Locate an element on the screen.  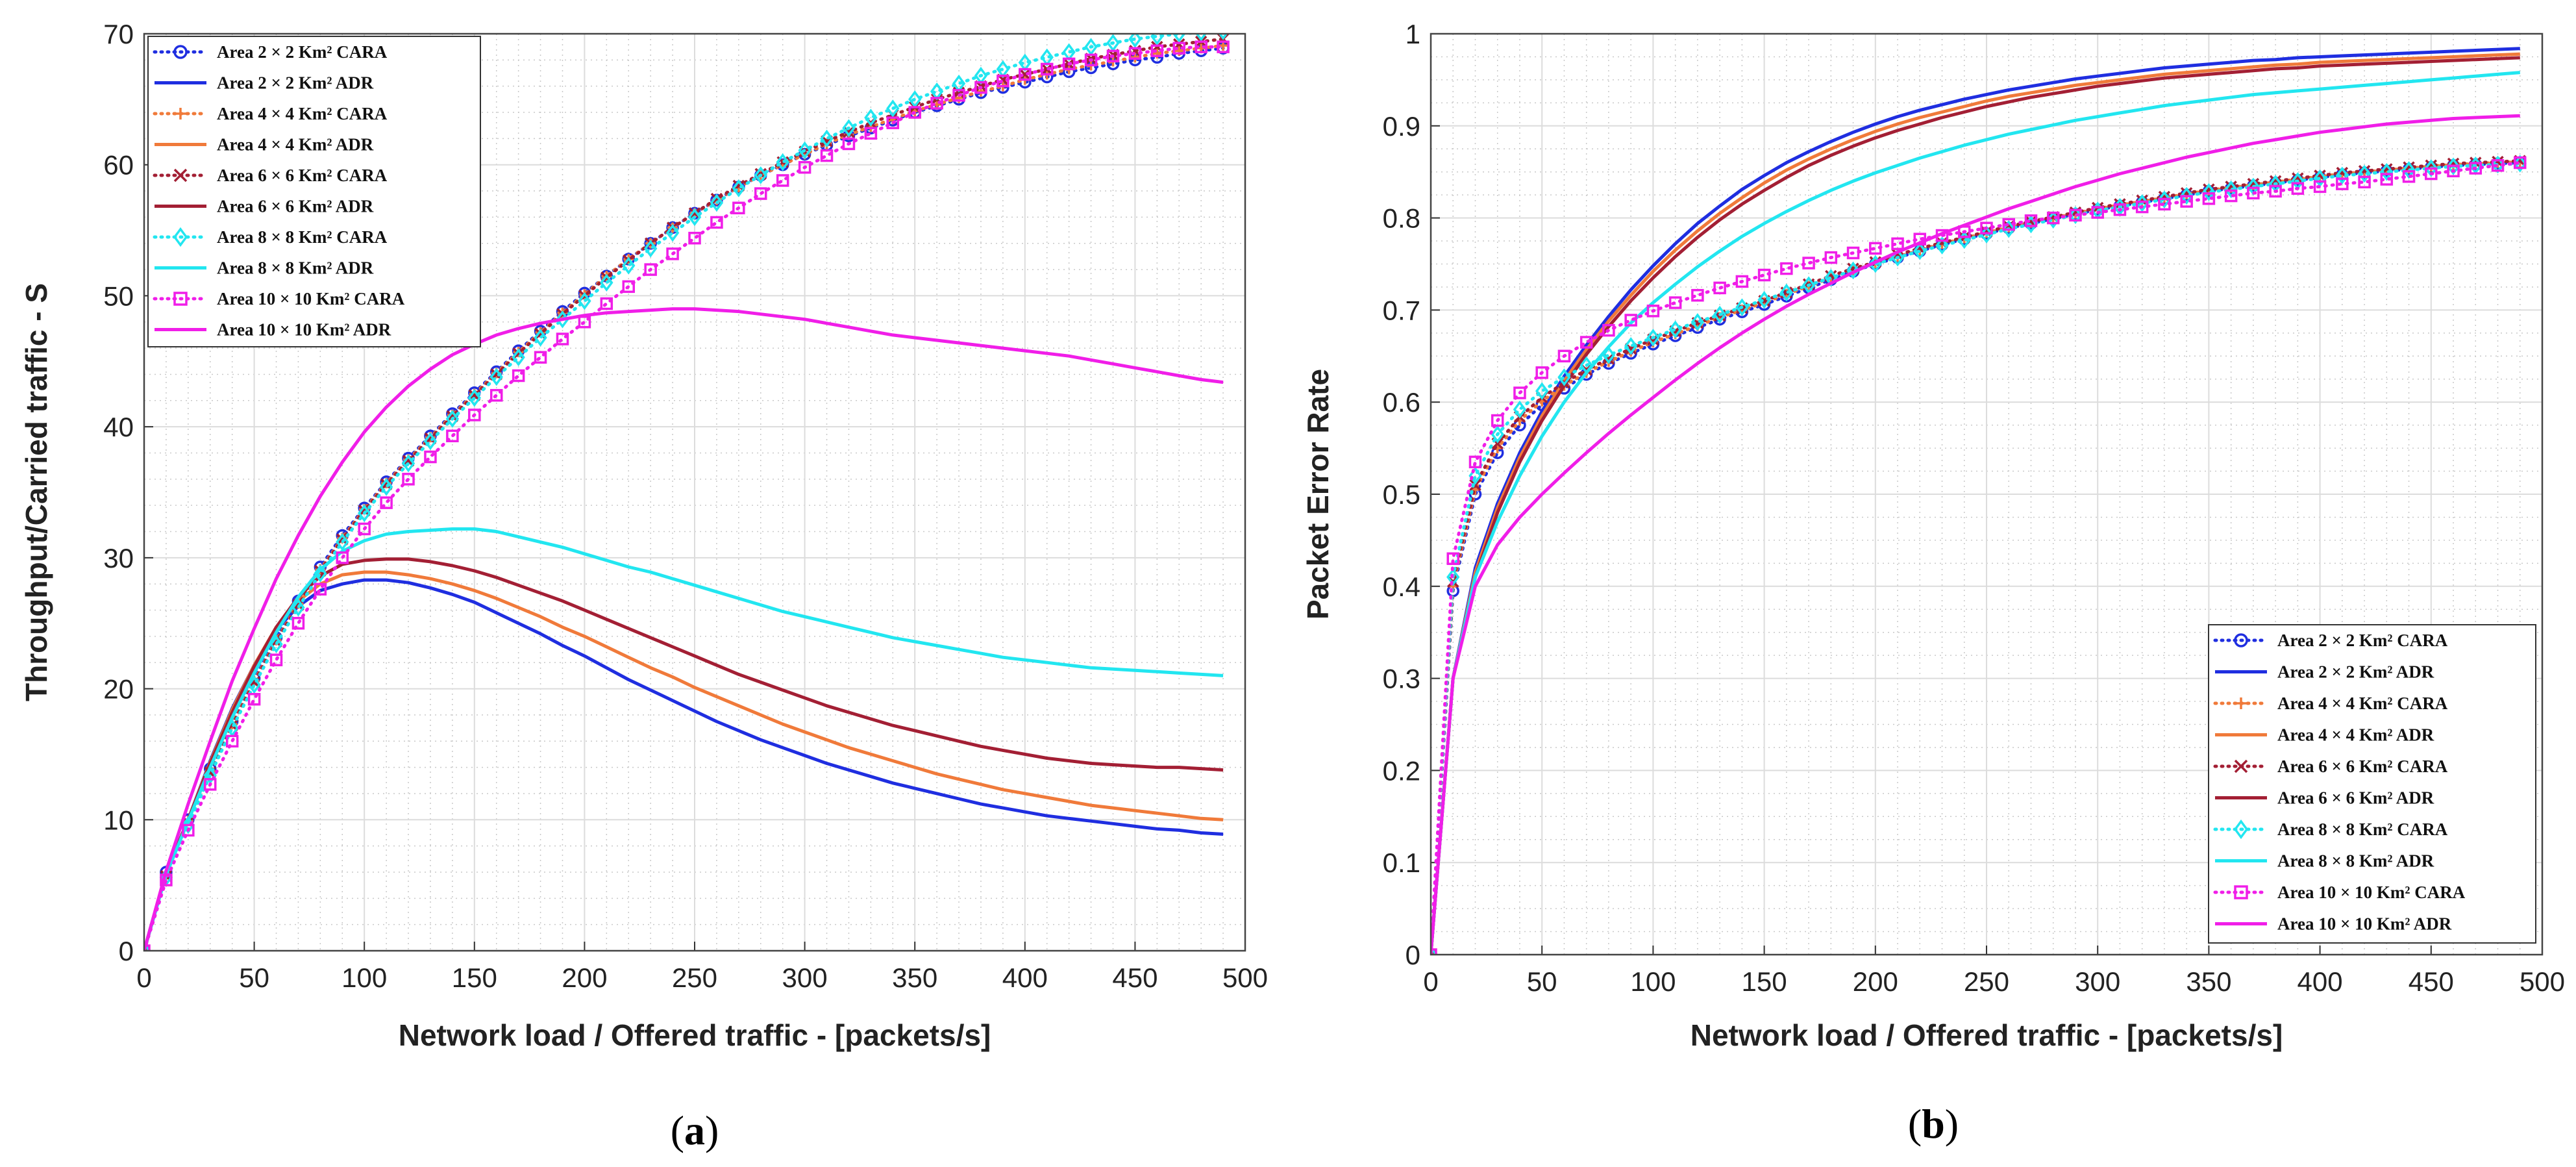
chart-a-legend-label: Area 10 × 10 Km² ADR is located at coordinates (304, 330).